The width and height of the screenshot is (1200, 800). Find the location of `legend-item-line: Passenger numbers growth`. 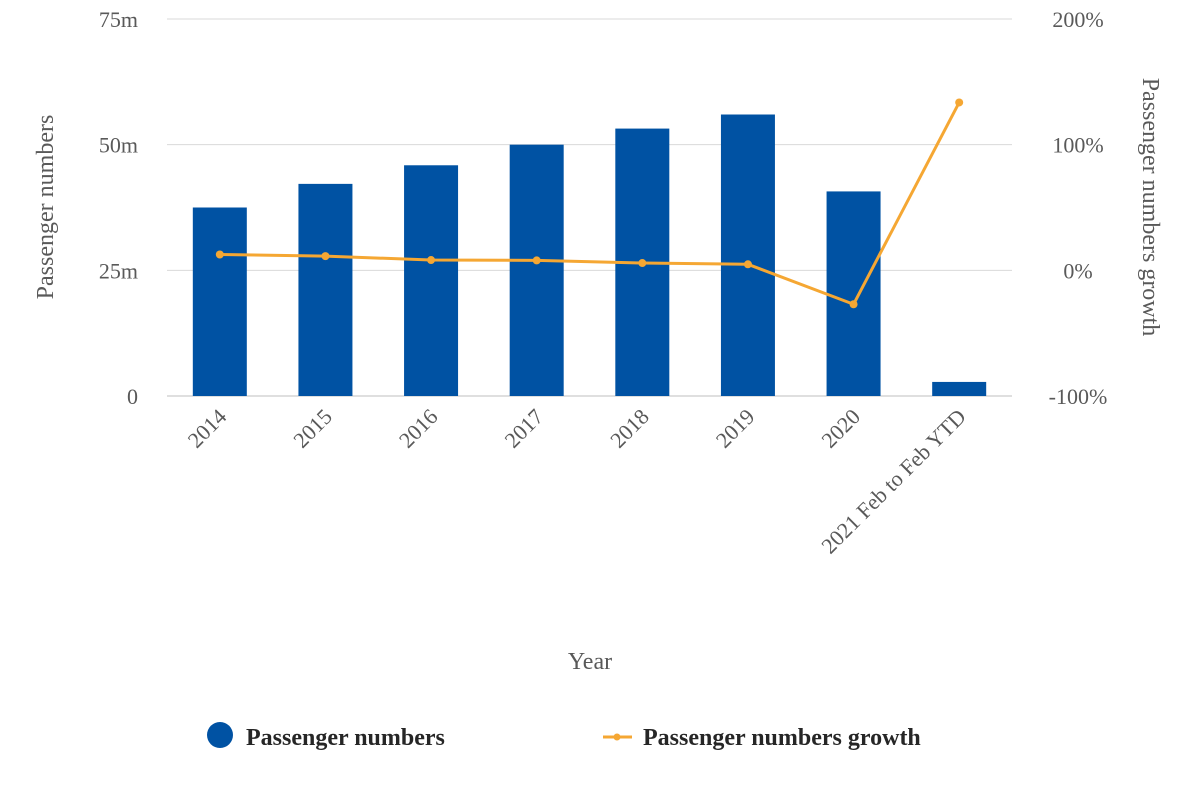

legend-item-line: Passenger numbers growth is located at coordinates (762, 738).